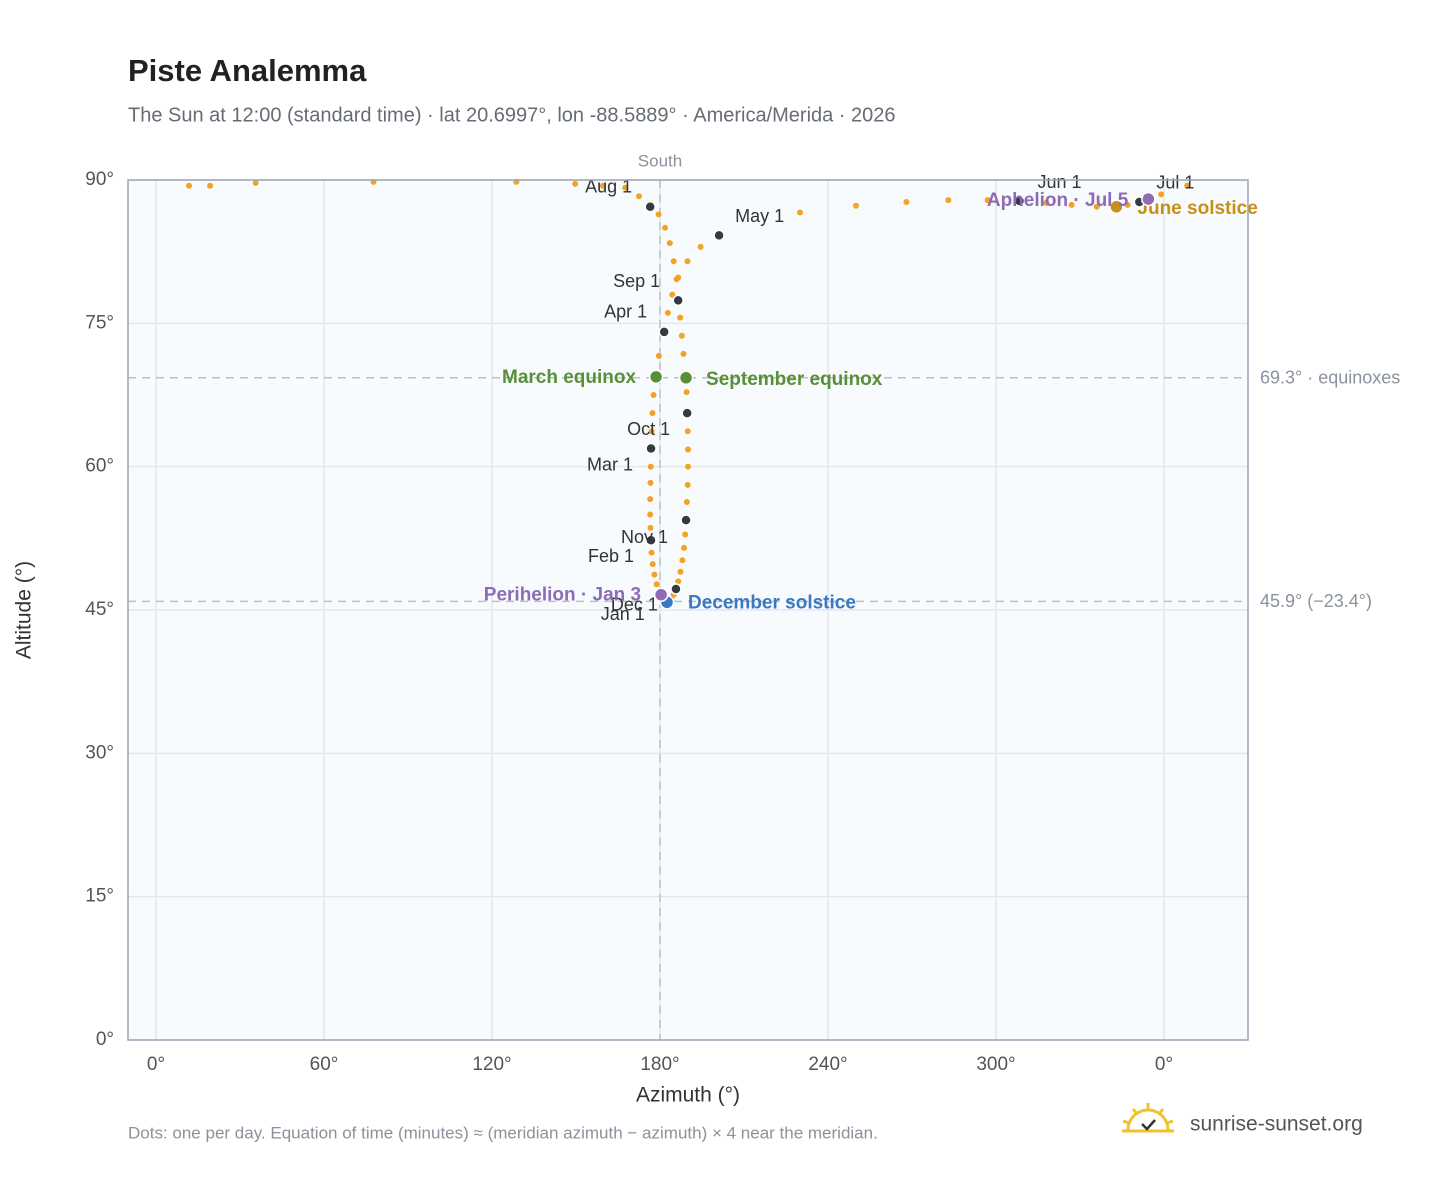 Image resolution: width=1448 pixels, height=1188 pixels. What do you see at coordinates (625, 312) in the screenshot?
I see `month-label: Apr 1` at bounding box center [625, 312].